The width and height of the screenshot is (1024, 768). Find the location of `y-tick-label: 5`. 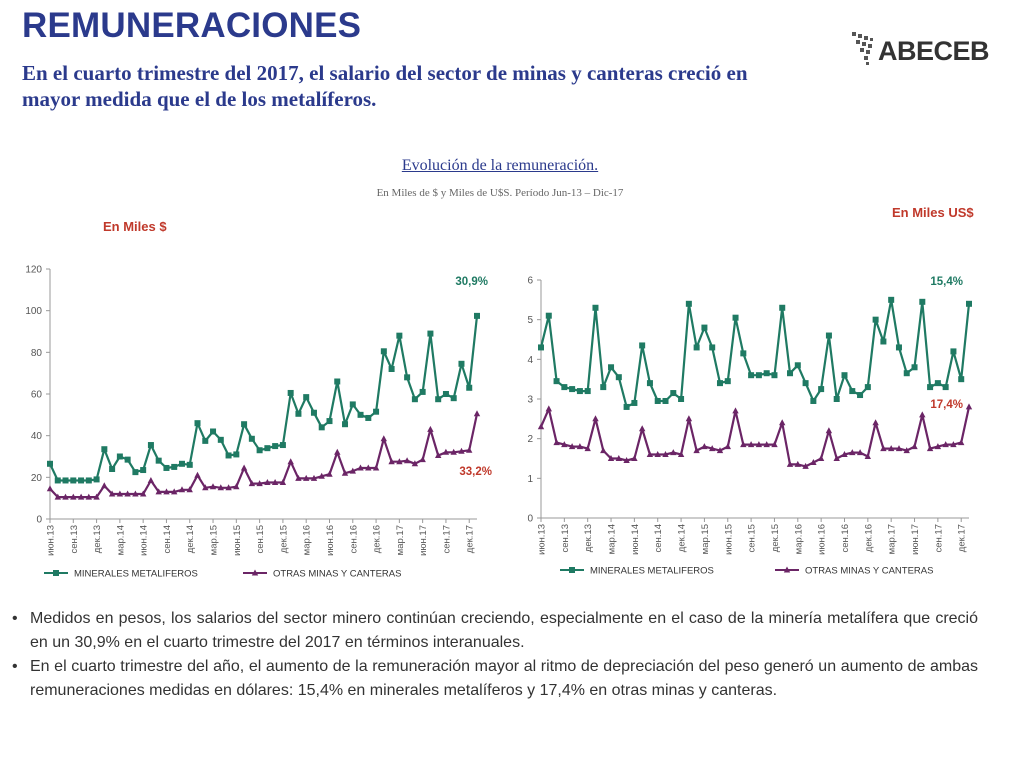

y-tick-label: 5 is located at coordinates (530, 320).